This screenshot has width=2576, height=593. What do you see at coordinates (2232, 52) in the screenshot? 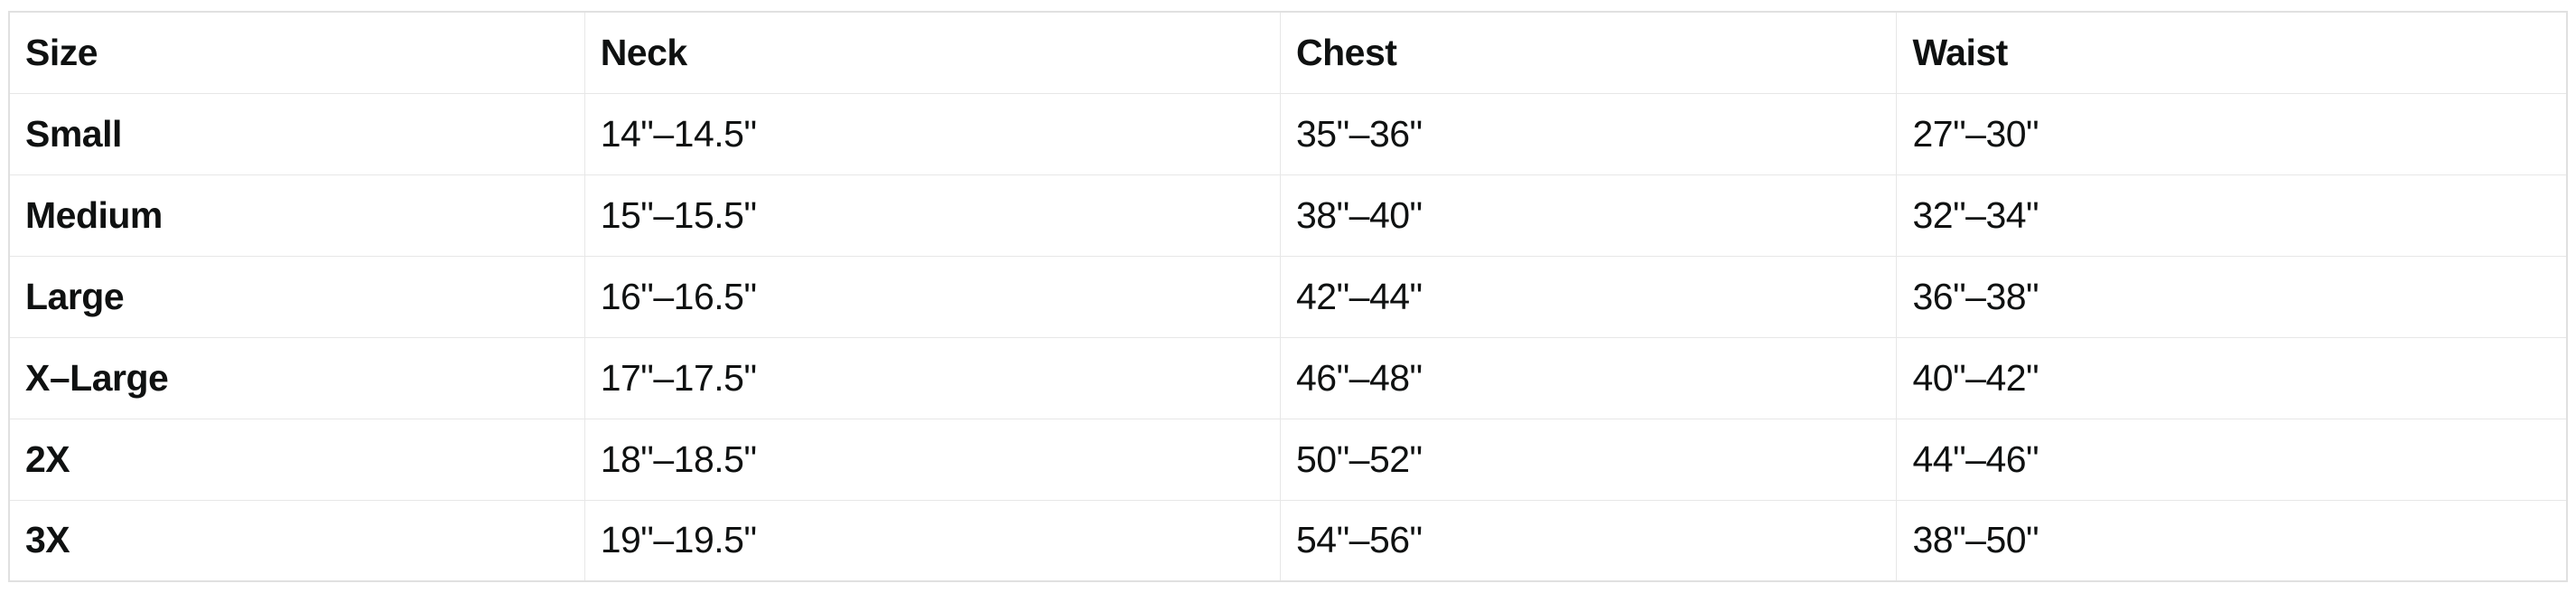
I see `column-header-waist: Waist` at bounding box center [2232, 52].